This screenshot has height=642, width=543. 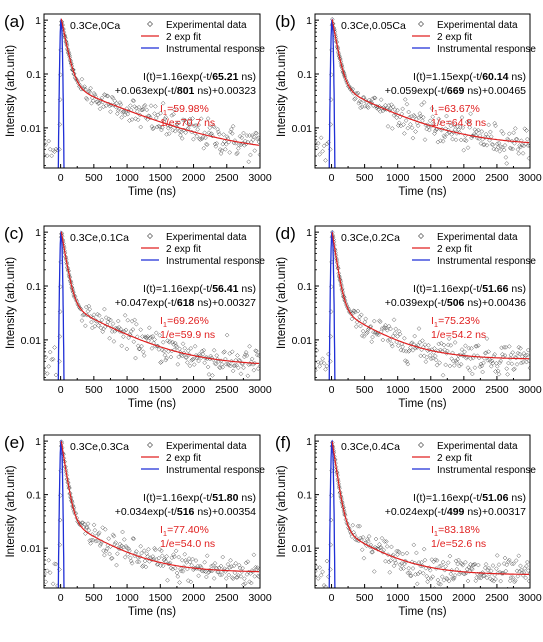 I want to click on ratio-symbol: I, so click(x=432, y=321).